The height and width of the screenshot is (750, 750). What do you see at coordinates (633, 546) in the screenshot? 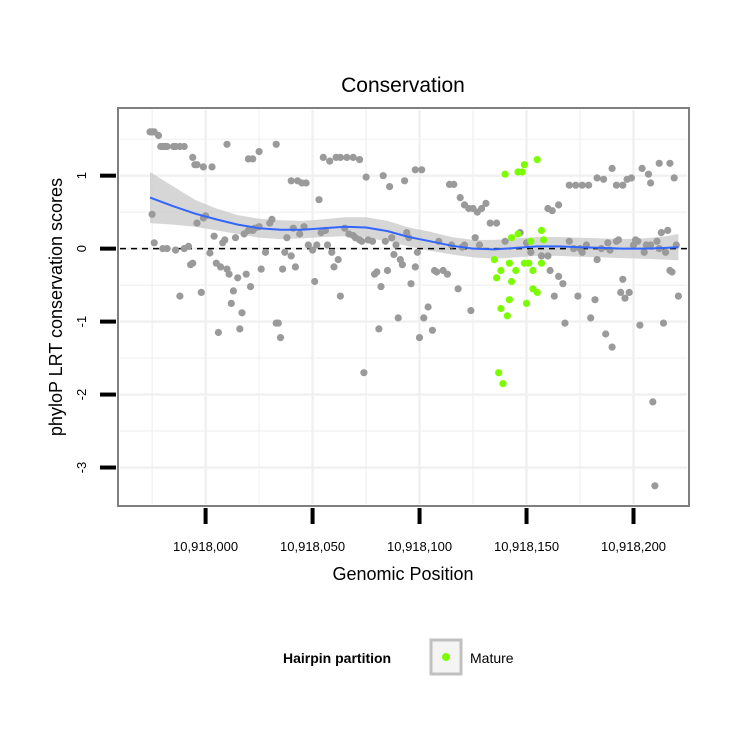
I see `x-tick-label: 10,918,200` at bounding box center [633, 546].